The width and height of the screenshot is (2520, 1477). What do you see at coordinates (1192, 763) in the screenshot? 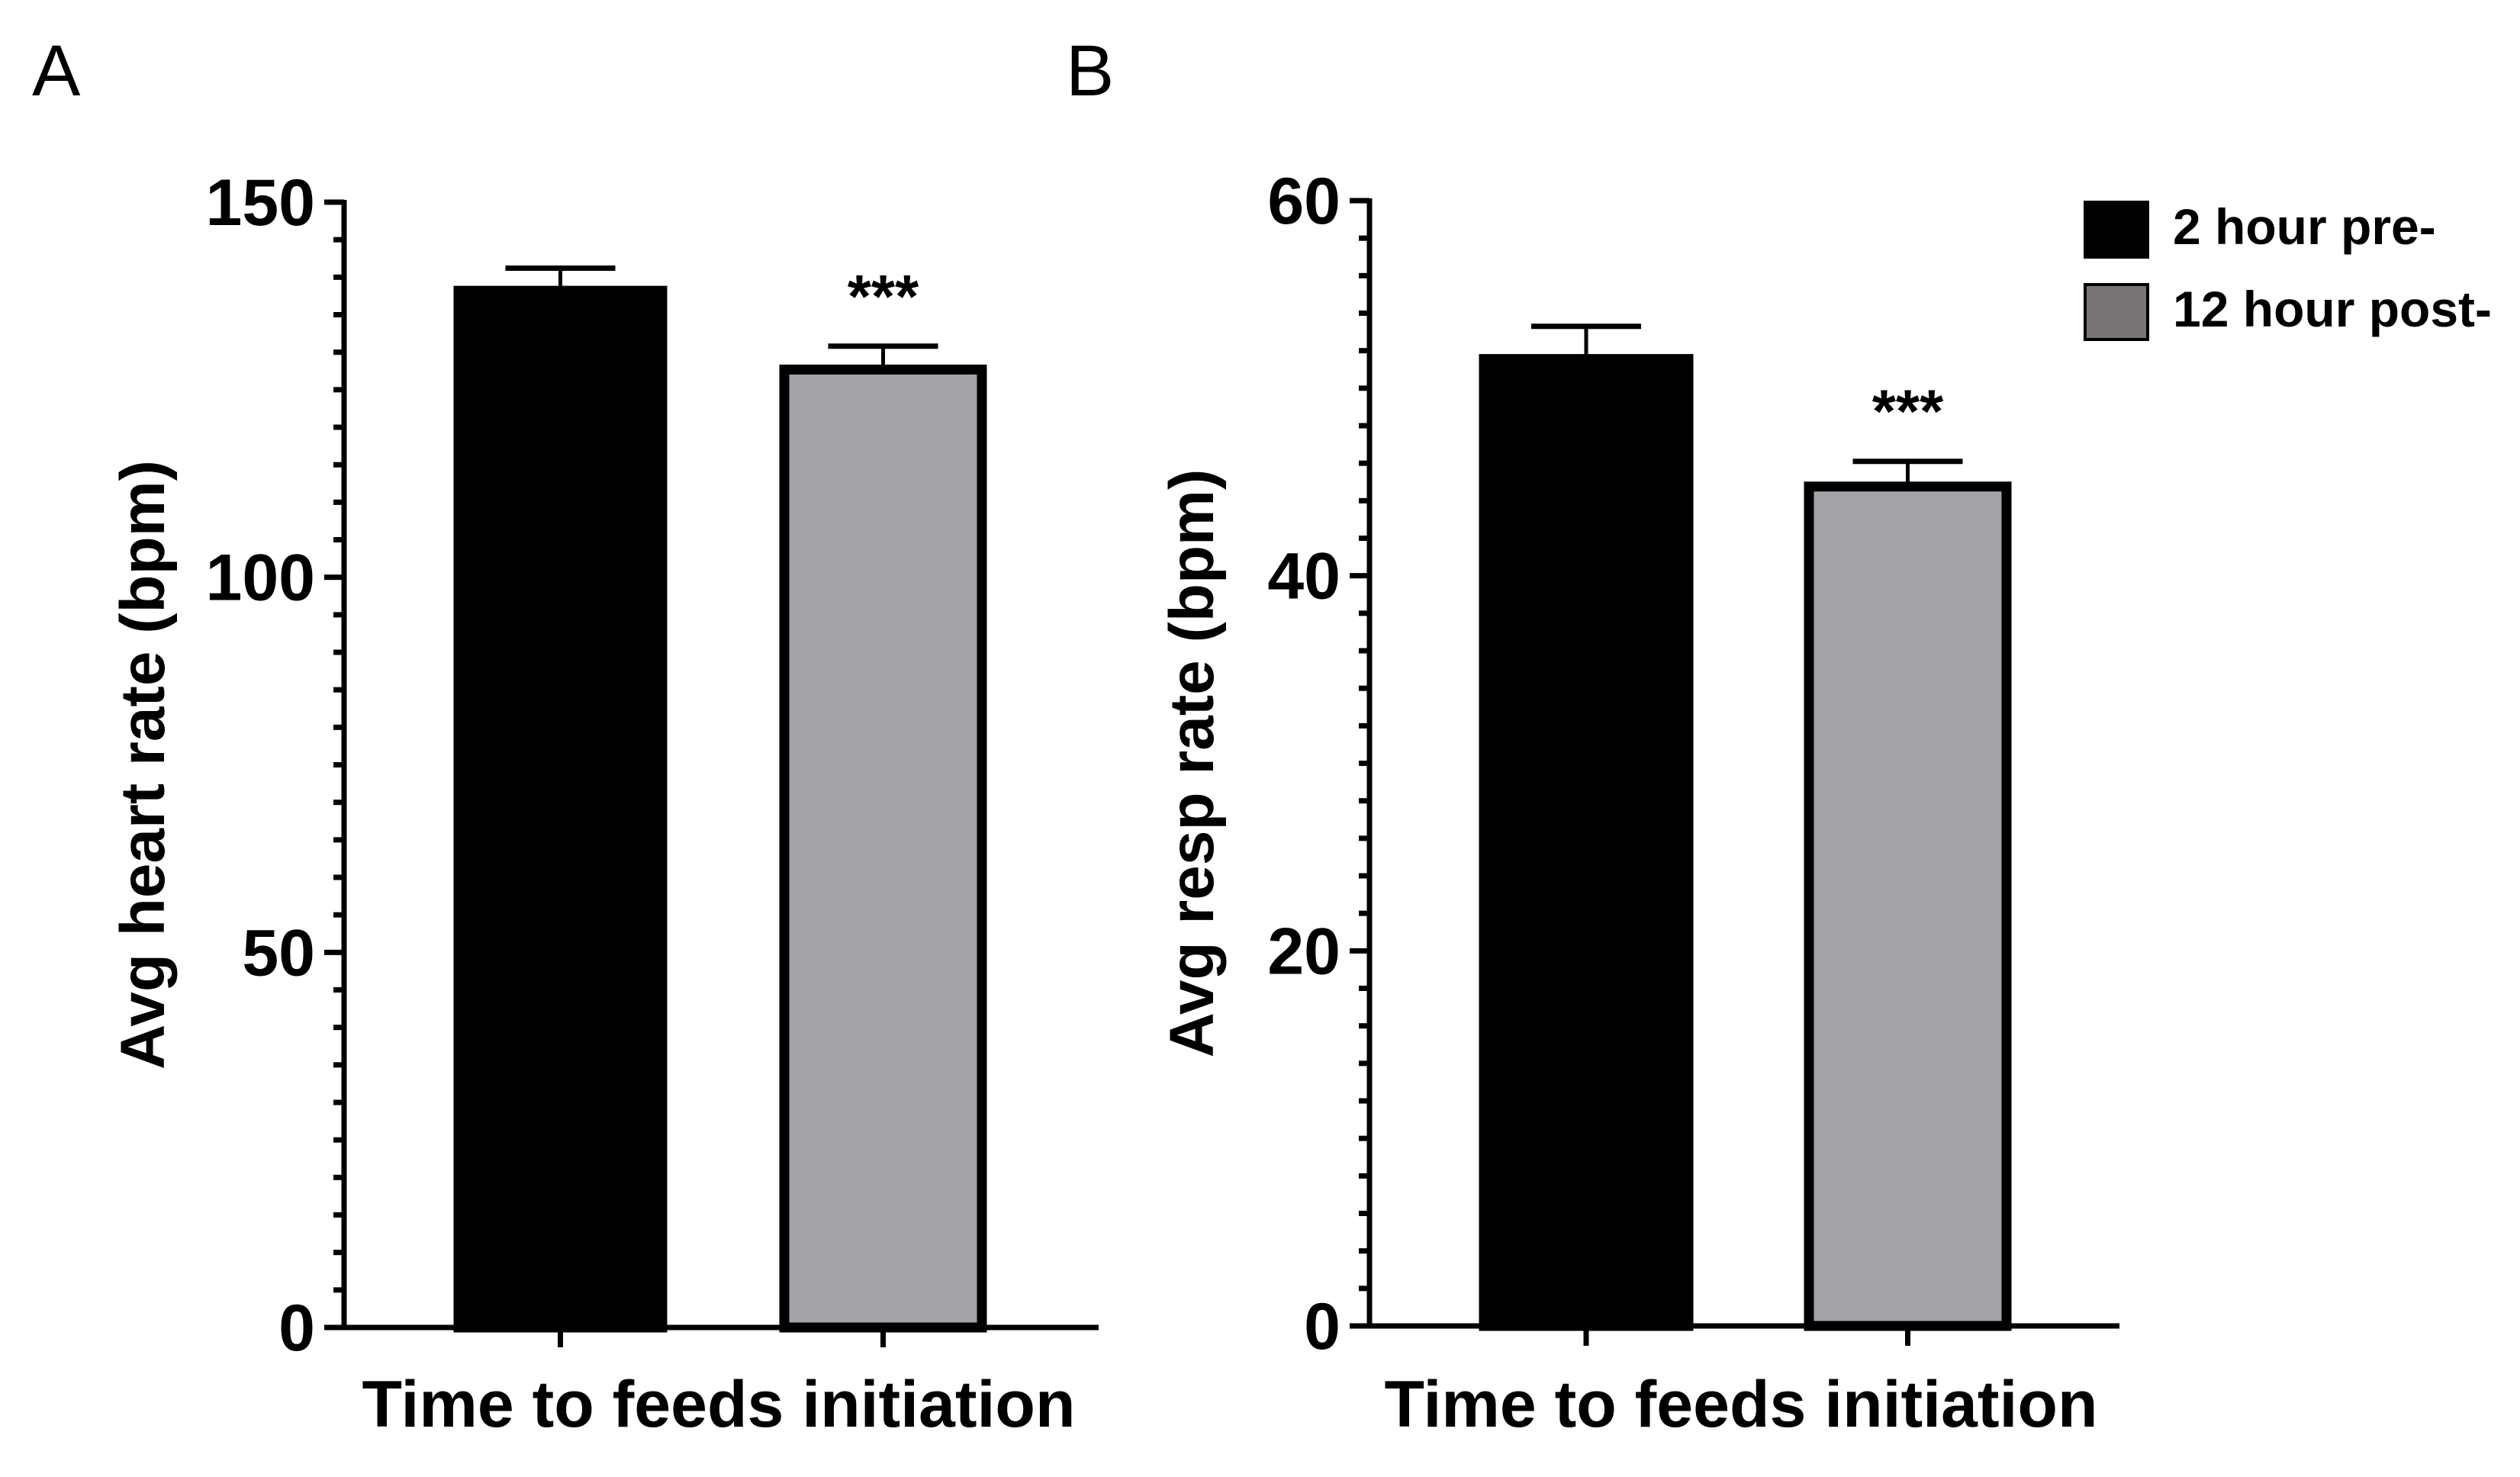
I see `y-axis-label: Avg resp rate (bpm)` at bounding box center [1192, 763].